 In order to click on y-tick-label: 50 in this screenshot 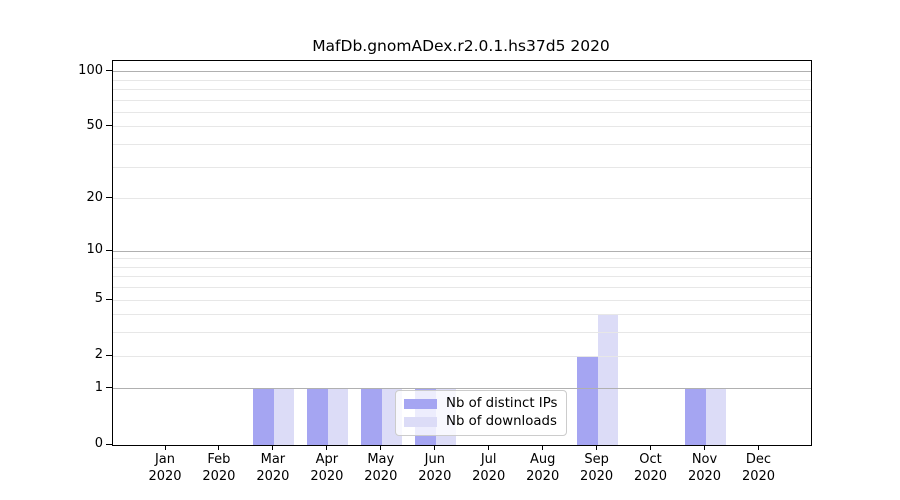, I will do `click(94, 125)`.